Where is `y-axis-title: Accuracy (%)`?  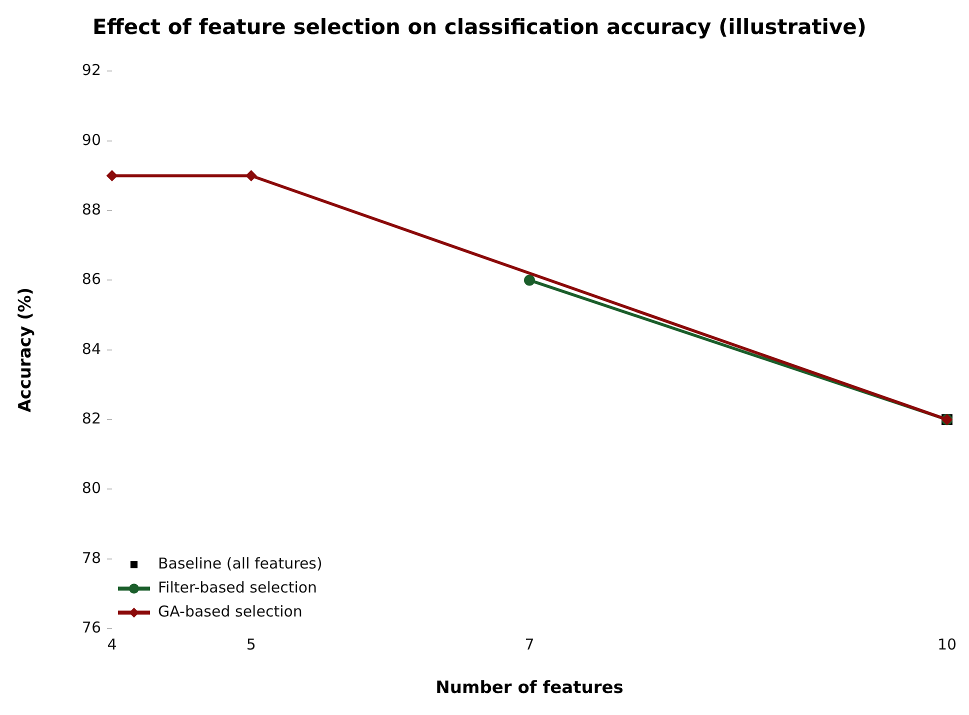 y-axis-title: Accuracy (%) is located at coordinates (26, 349).